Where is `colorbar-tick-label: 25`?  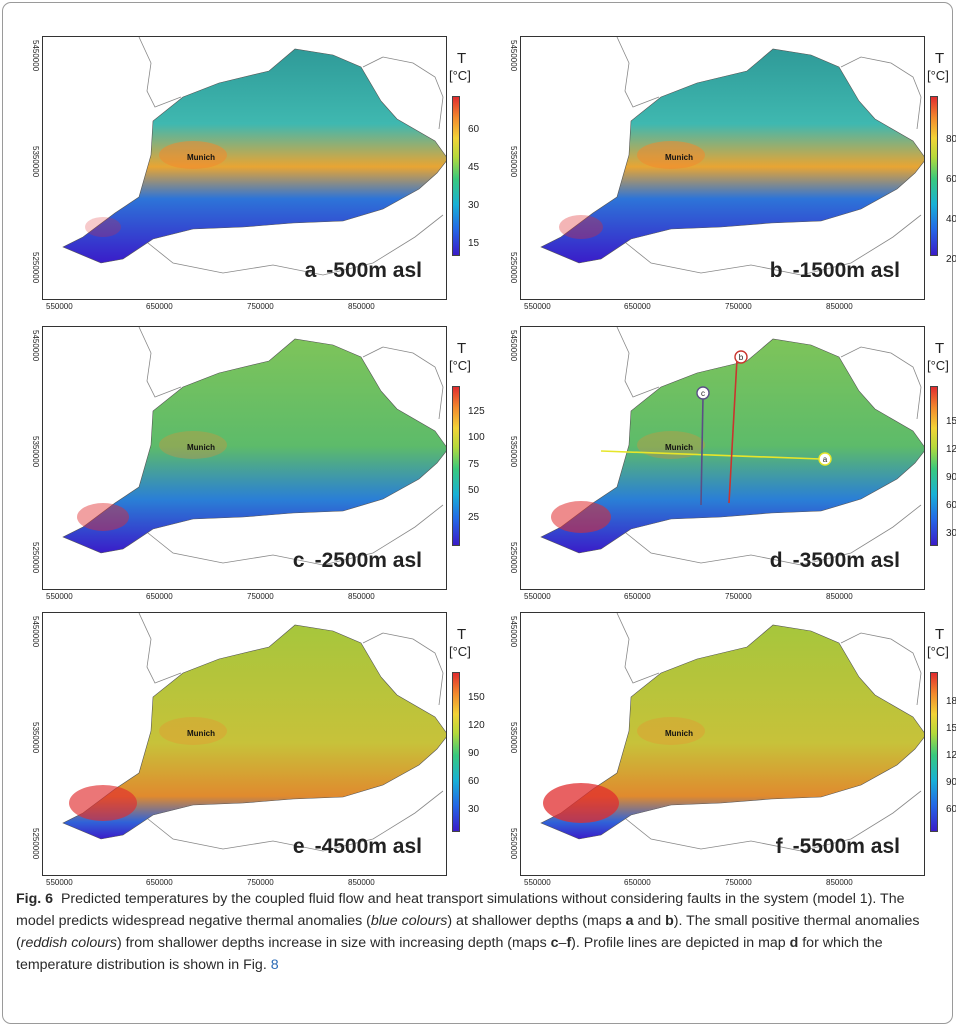
colorbar-tick-label: 25 is located at coordinates (474, 517).